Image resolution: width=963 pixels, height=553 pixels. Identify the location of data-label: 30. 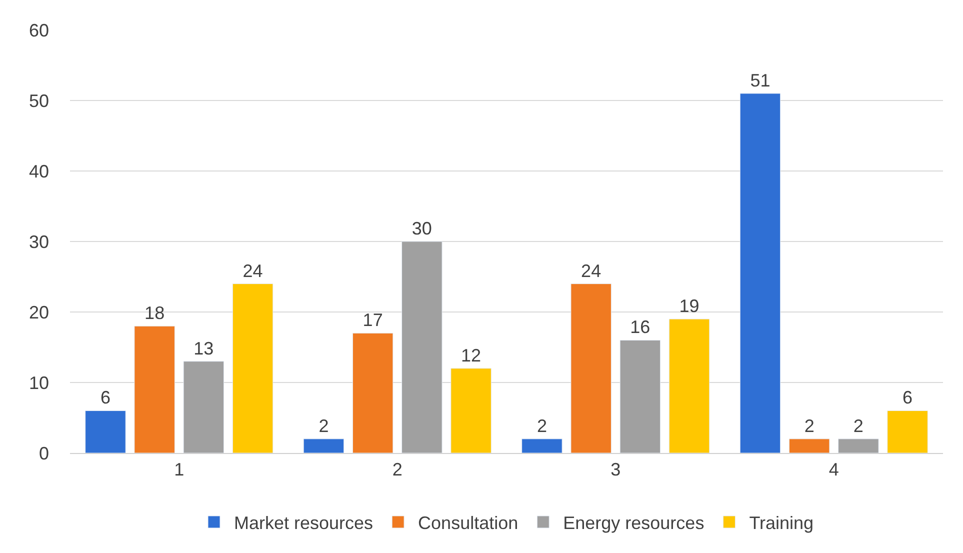
(422, 228).